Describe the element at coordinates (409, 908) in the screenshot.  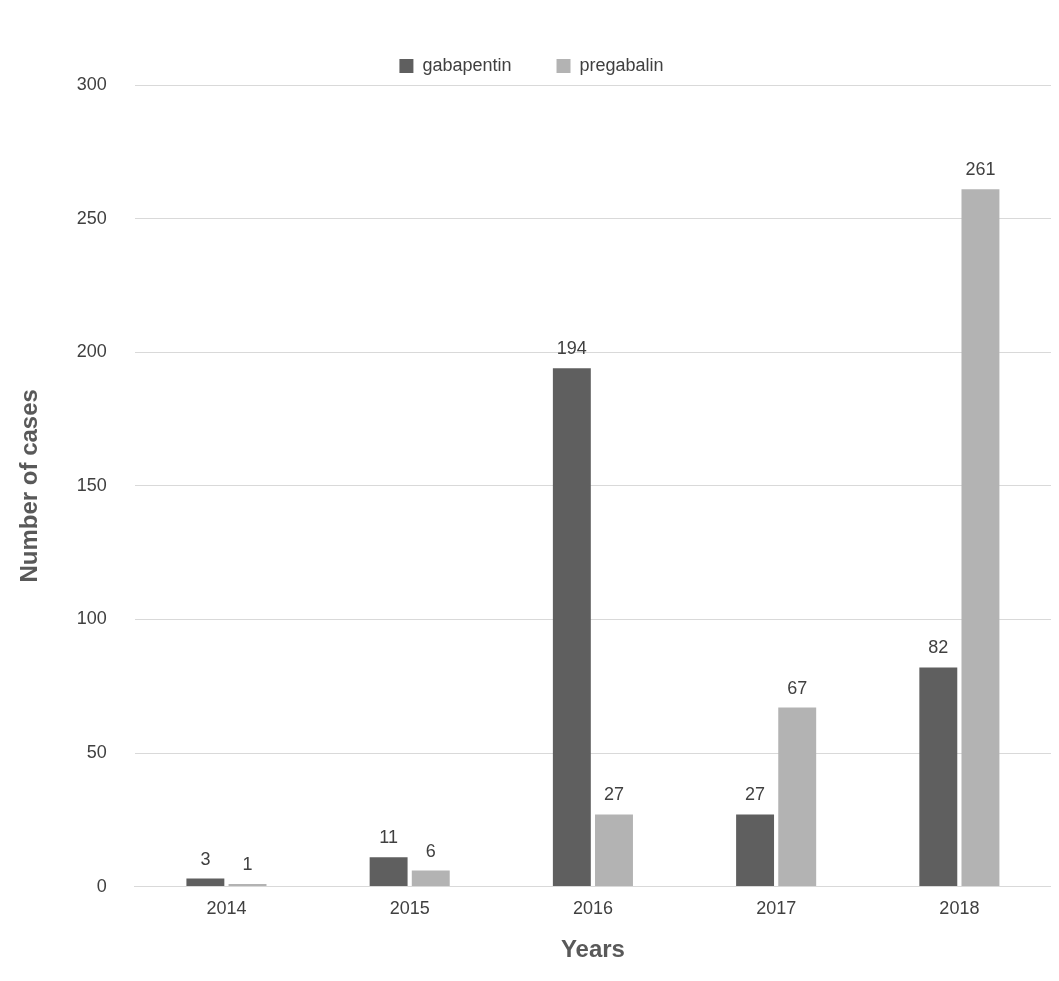
I see `x-tick-label: 2015` at that location.